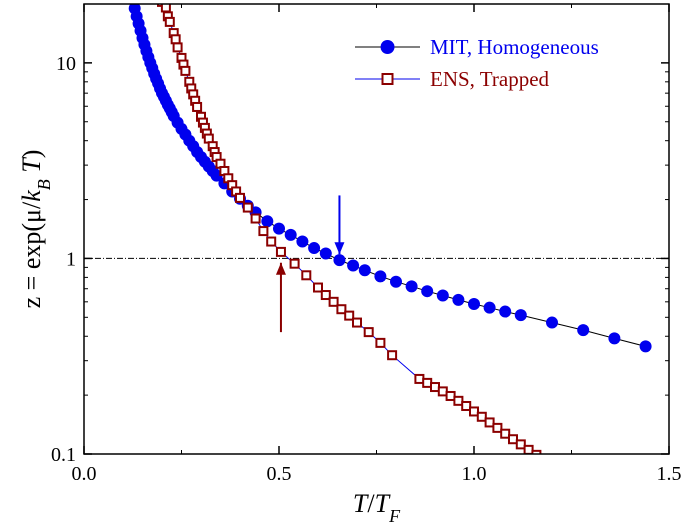 The width and height of the screenshot is (691, 527). What do you see at coordinates (490, 79) in the screenshot?
I see `legend-label-ens: ENS, Trapped` at bounding box center [490, 79].